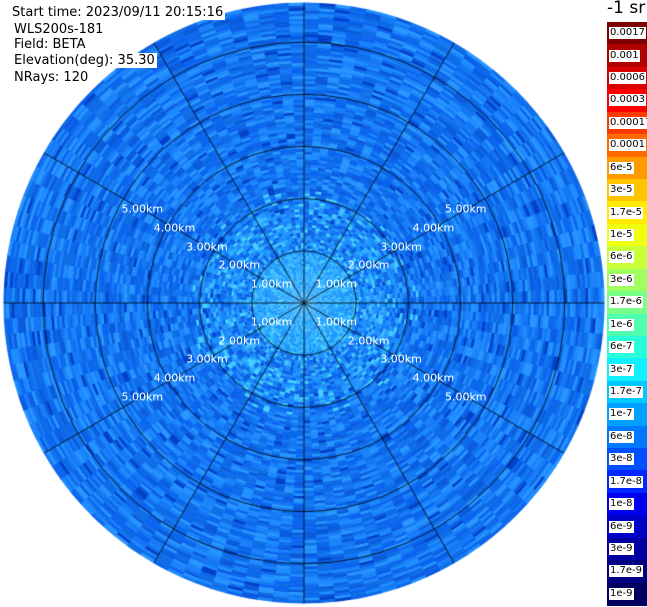 The height and width of the screenshot is (607, 647). I want to click on colorbar-tick-label: 1.7e-5, so click(626, 212).